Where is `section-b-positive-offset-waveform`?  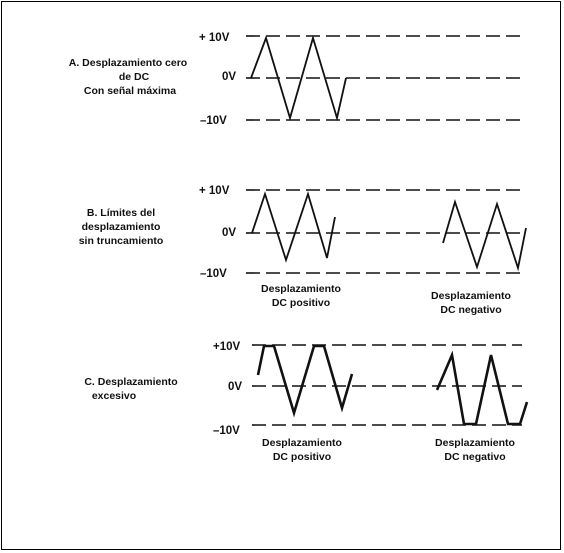
section-b-positive-offset-waveform is located at coordinates (293, 227).